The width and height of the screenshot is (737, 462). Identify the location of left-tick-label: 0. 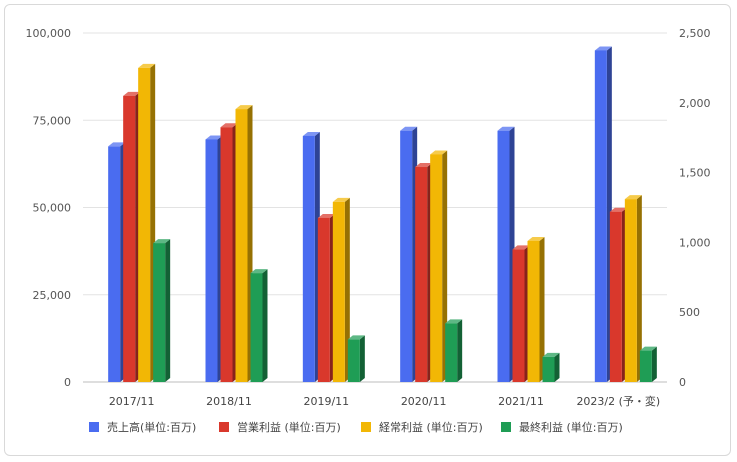
(67, 382).